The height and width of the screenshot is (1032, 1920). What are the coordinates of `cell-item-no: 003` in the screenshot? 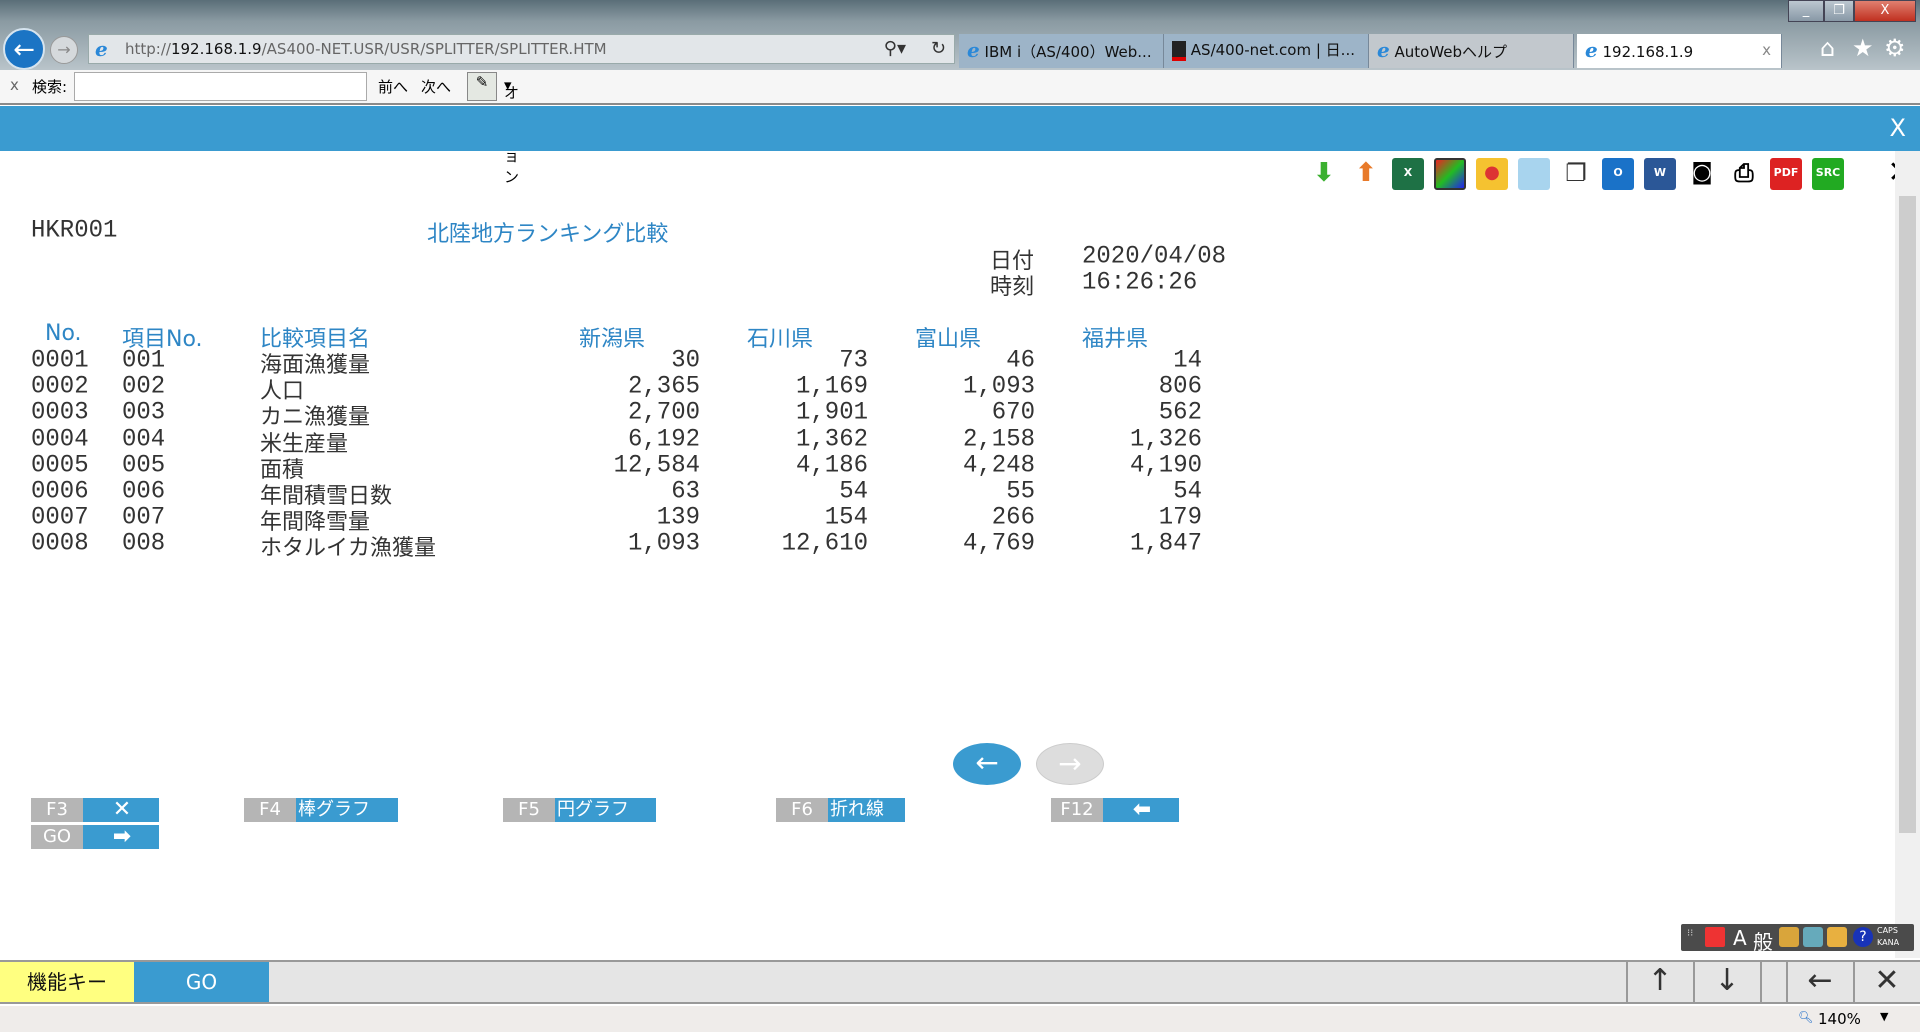 It's located at (144, 413).